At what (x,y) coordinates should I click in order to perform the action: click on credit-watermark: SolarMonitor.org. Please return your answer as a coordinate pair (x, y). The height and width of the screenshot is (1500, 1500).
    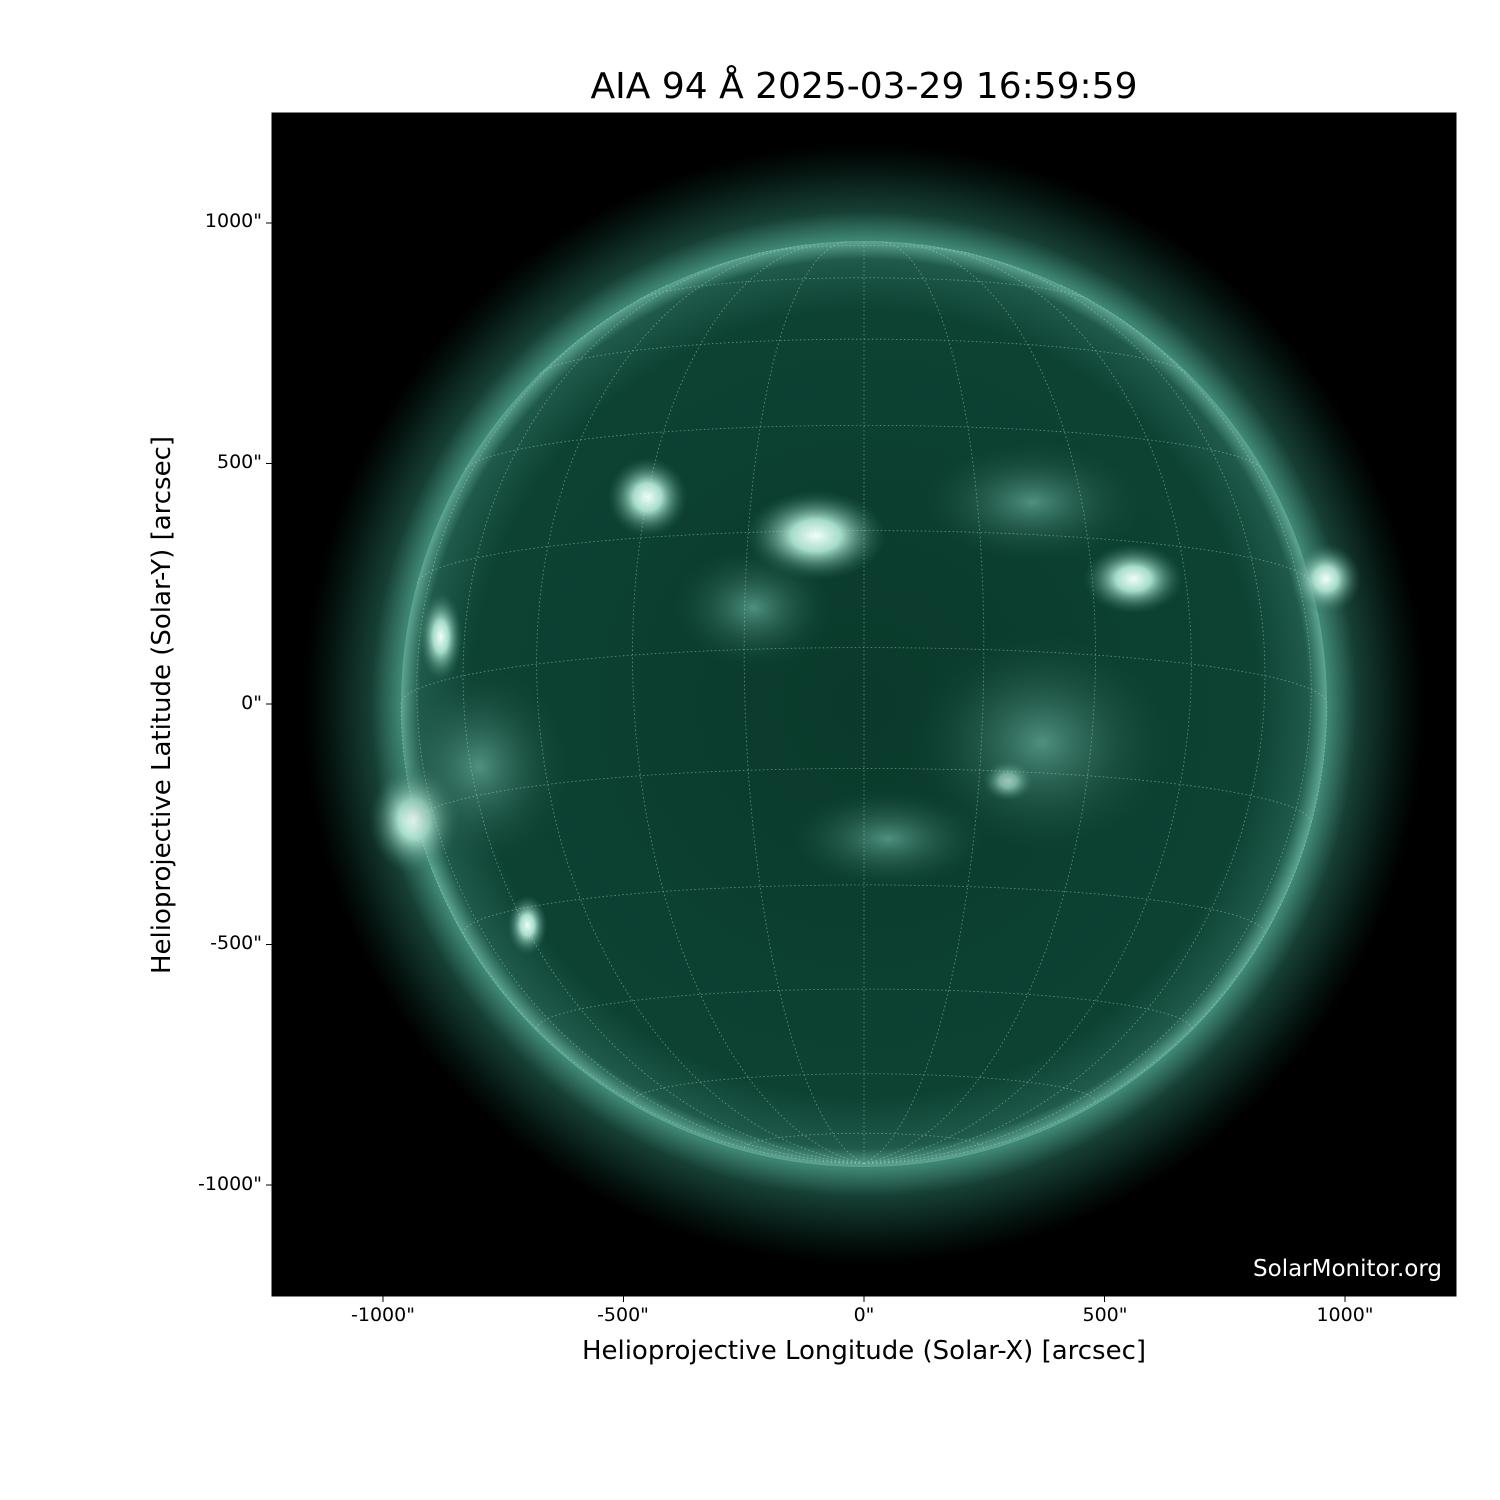
    Looking at the image, I should click on (1347, 1269).